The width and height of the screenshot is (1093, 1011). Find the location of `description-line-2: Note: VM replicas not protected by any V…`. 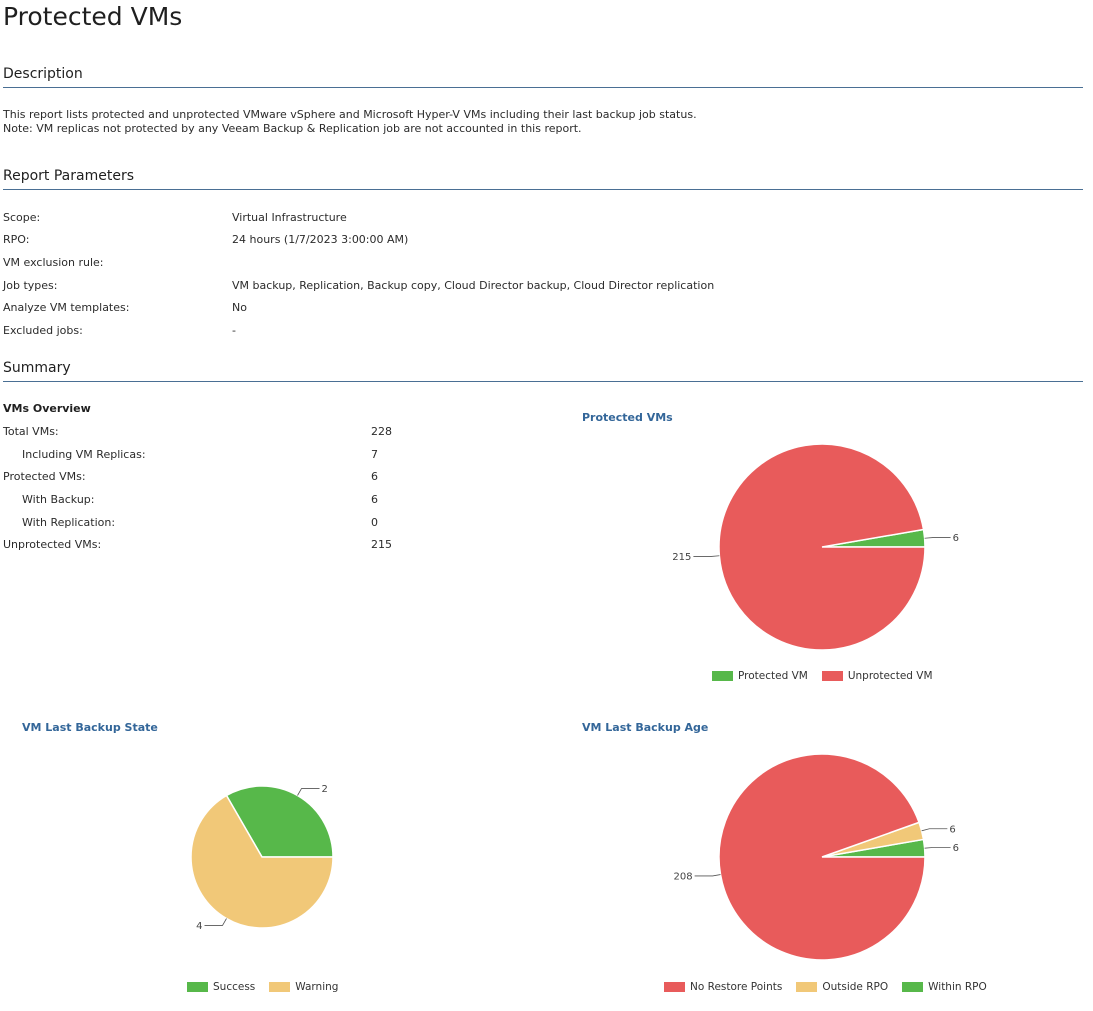

description-line-2: Note: VM replicas not protected by any V… is located at coordinates (292, 128).